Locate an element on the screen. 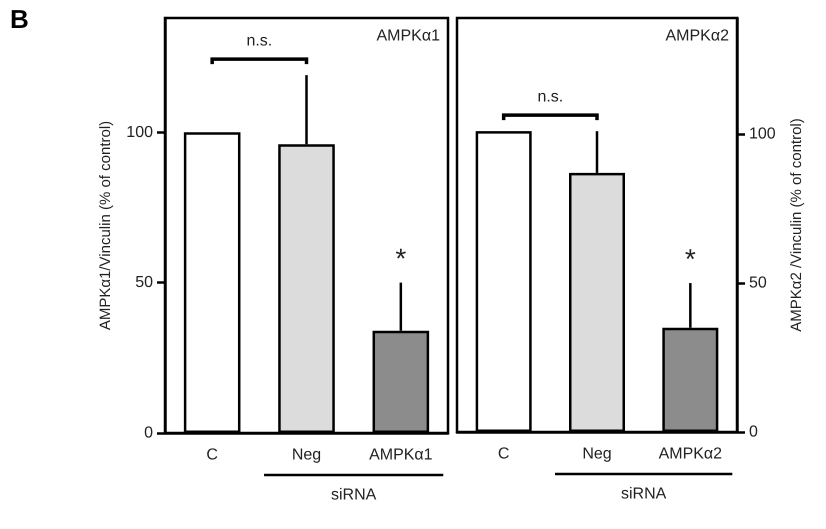  y-tick-label: 50 is located at coordinates (144, 283).